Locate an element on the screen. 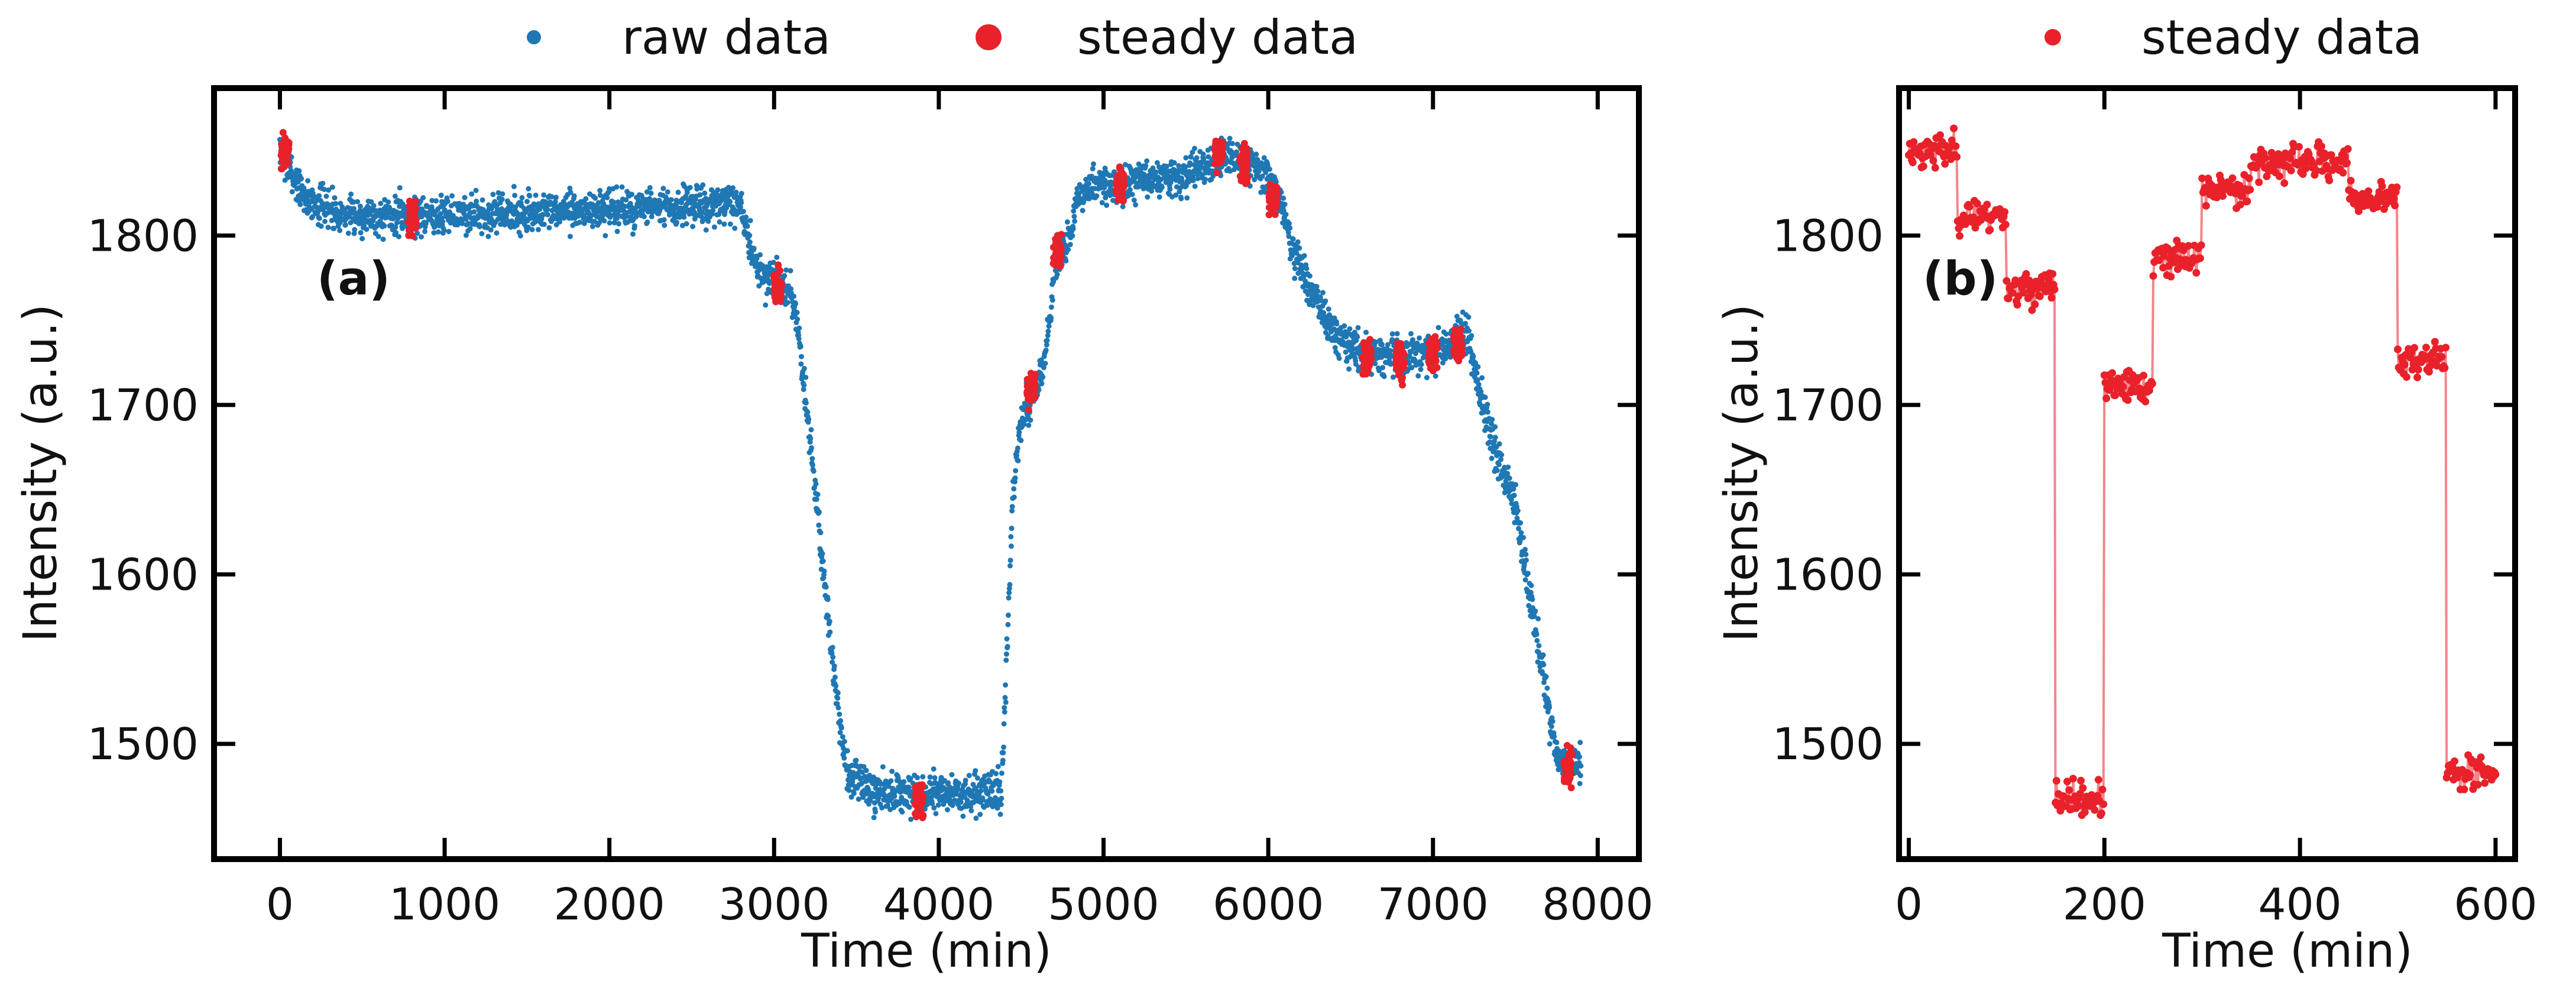 The width and height of the screenshot is (2576, 988). panel-a-xtick-label: 3000 is located at coordinates (773, 904).